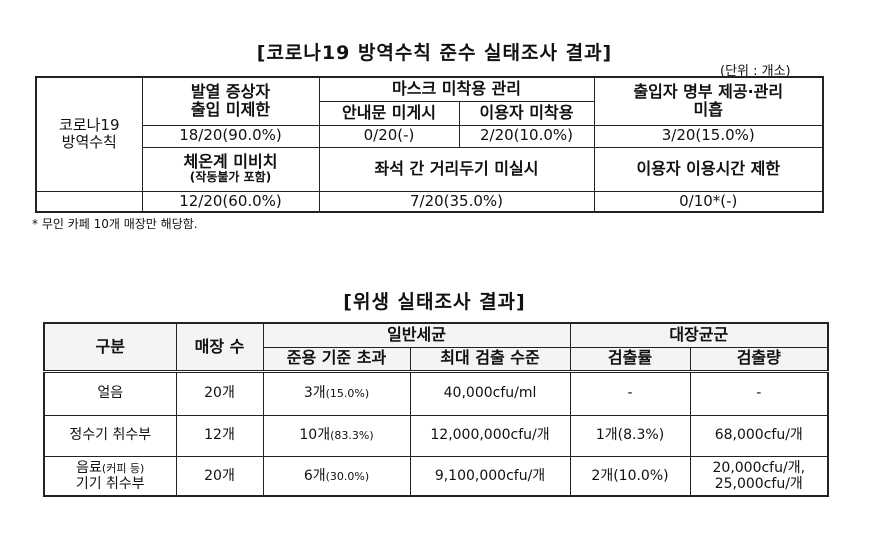 This screenshot has height=560, width=869. I want to click on row-label-cell: 코로나19 방역수칙, so click(89, 134).